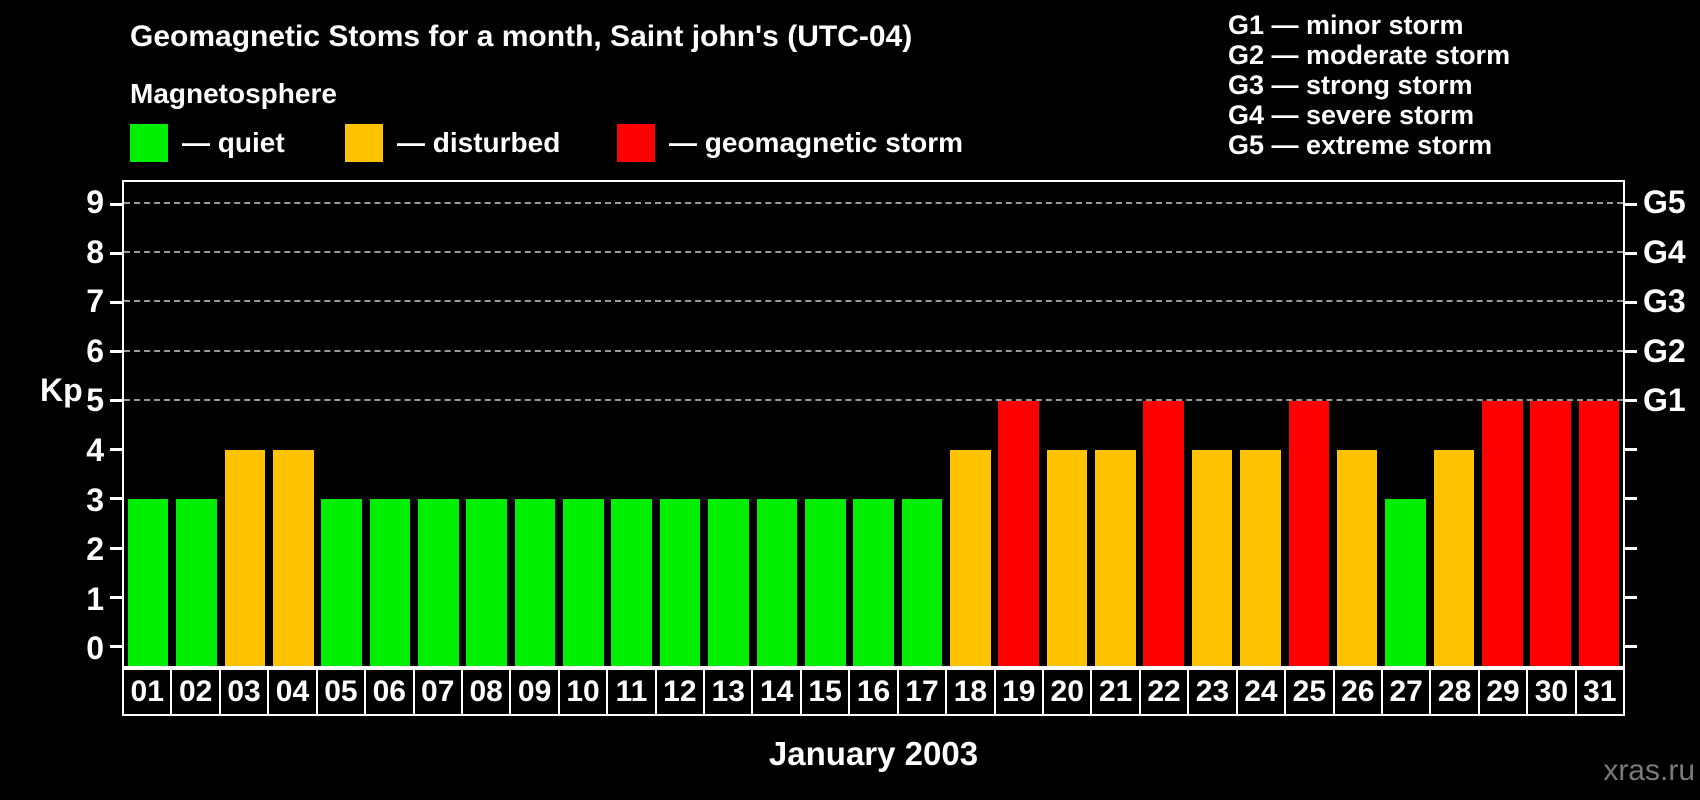  I want to click on day-label-16: 16, so click(872, 692).